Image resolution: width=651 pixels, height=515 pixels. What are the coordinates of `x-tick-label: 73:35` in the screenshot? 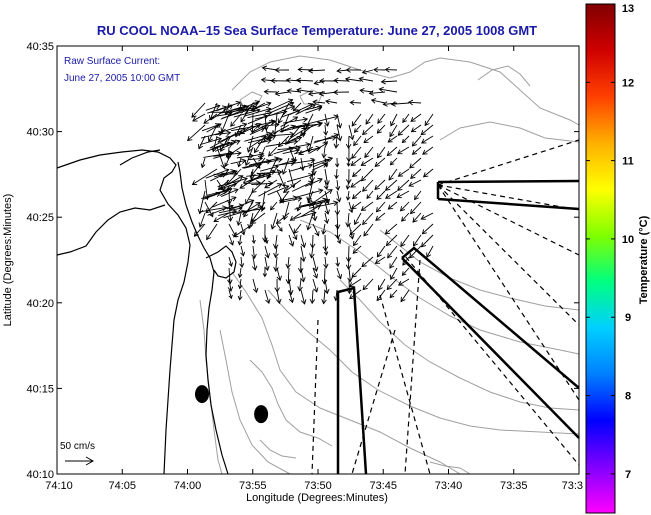 It's located at (514, 486).